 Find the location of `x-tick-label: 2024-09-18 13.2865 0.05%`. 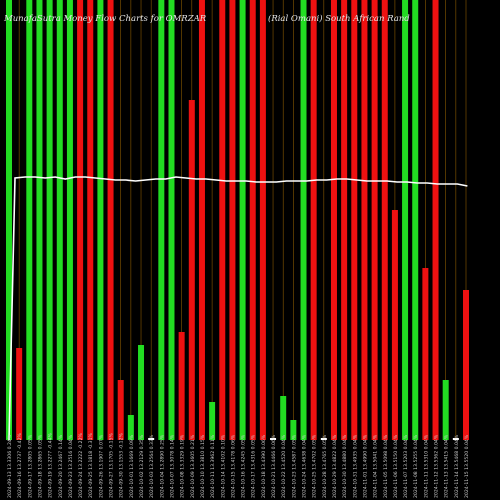

x-tick-label: 2024-09-18 13.2865 0.05% is located at coordinates (40, 466).